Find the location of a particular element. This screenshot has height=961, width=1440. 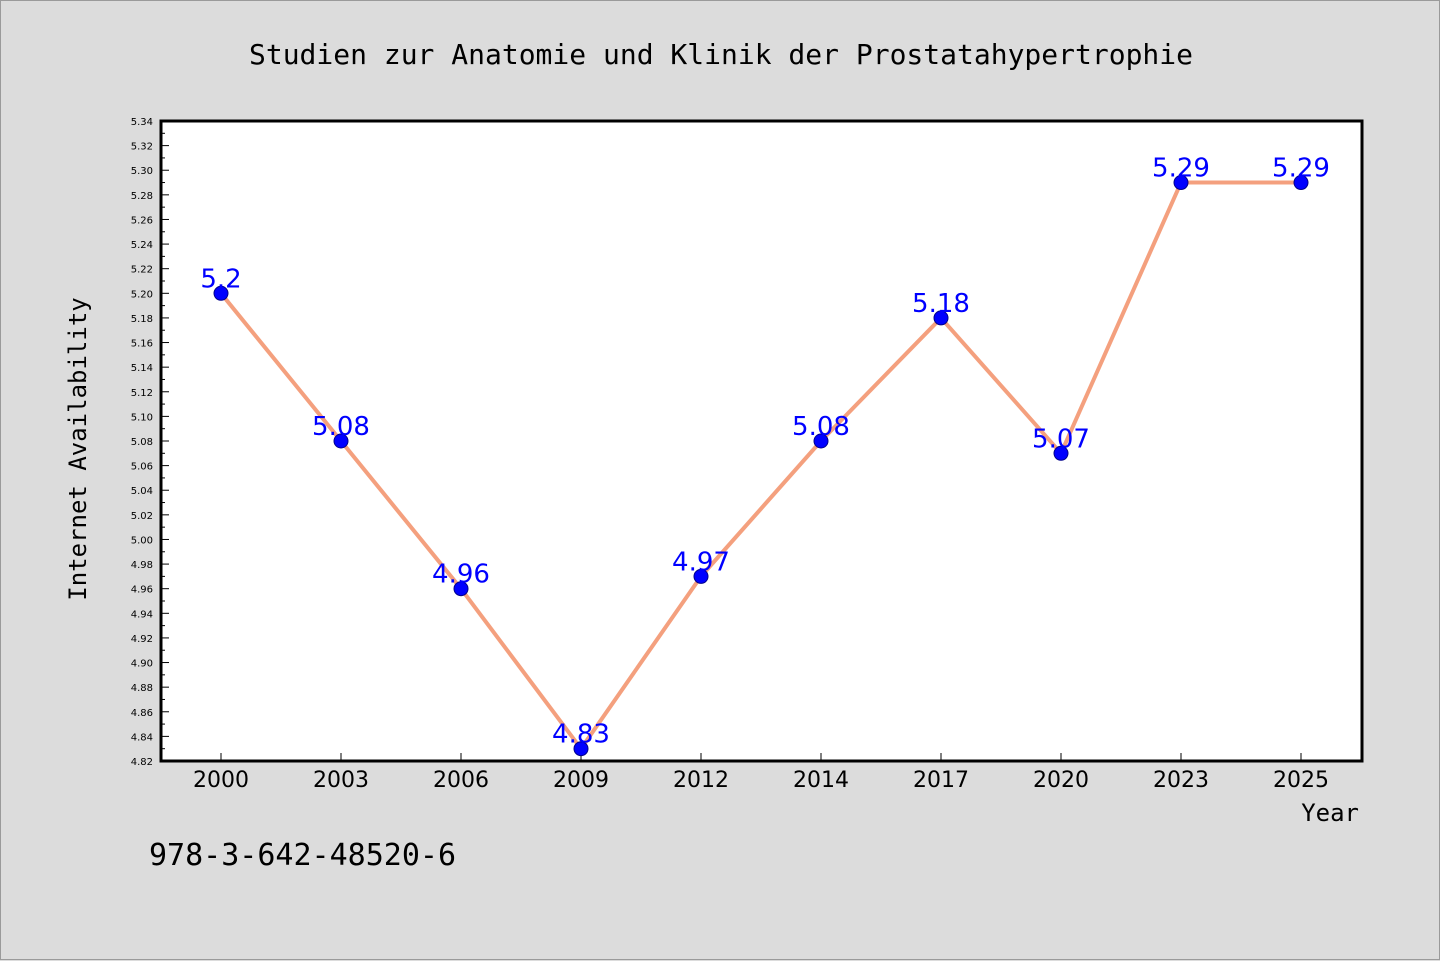

data-label: 5.07 is located at coordinates (1061, 439).